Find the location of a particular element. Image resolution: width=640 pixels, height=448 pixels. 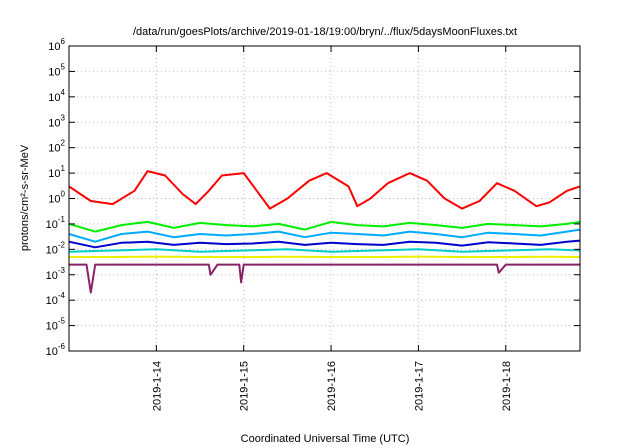

y-tick-label: 10⁴ is located at coordinates (56, 96).